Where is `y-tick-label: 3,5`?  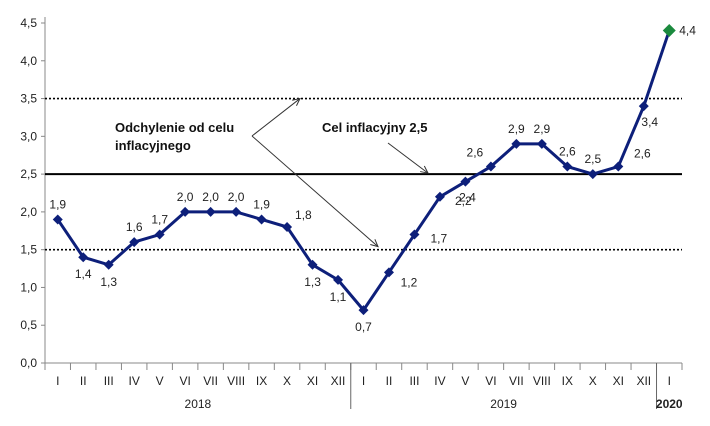
y-tick-label: 3,5 is located at coordinates (28, 99).